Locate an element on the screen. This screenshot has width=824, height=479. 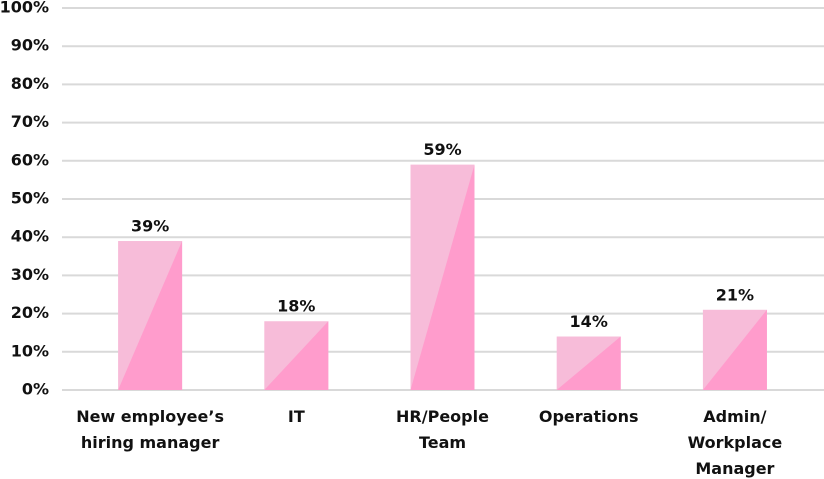
x-tick-label-line: IT is located at coordinates (296, 416).